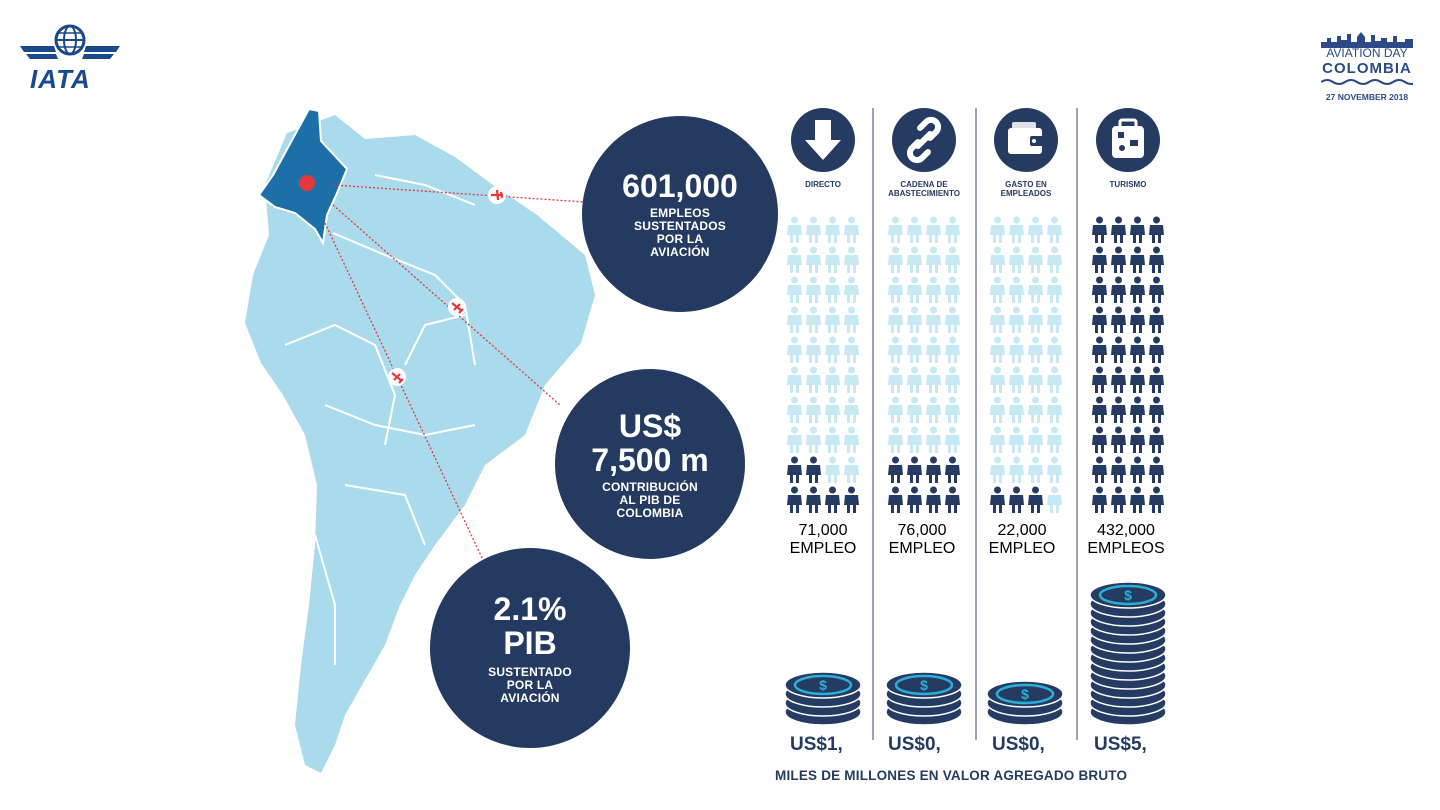 Image resolution: width=1440 pixels, height=810 pixels. I want to click on column-divider, so click(1077, 424).